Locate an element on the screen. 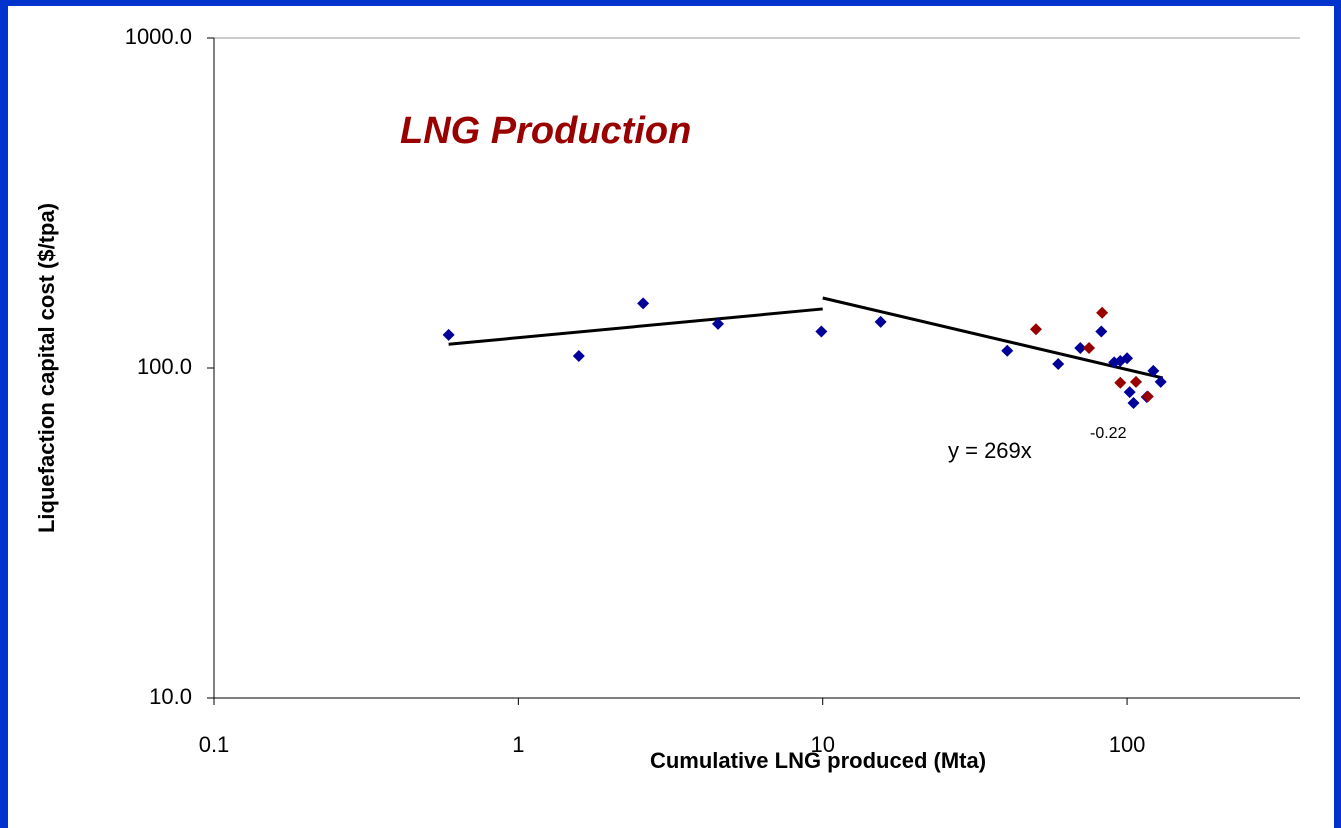  annotation: LNG Production is located at coordinates (545, 131).